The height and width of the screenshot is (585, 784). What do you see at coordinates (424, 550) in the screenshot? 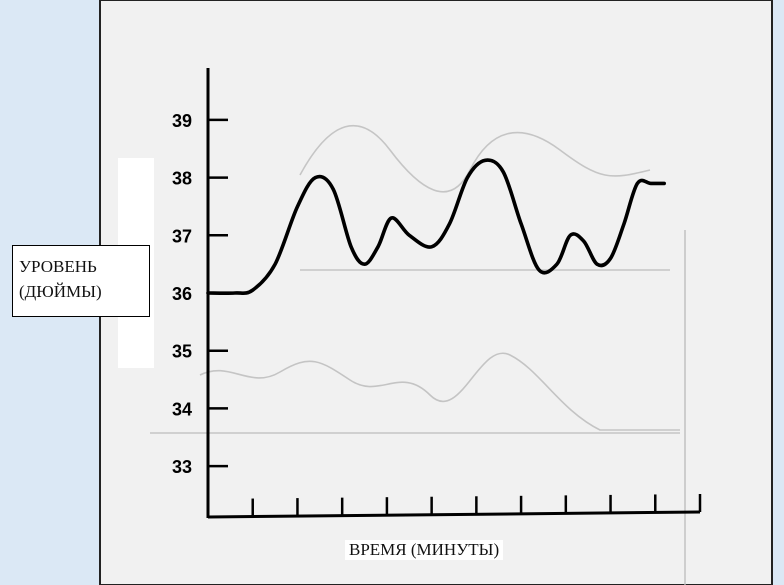
I see `x-axis-label: ВРЕМЯ (МИНУТЫ)` at bounding box center [424, 550].